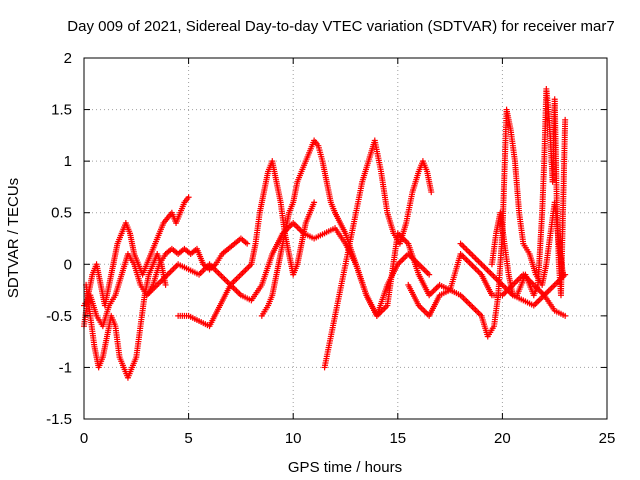 This screenshot has height=480, width=640. What do you see at coordinates (246, 244) in the screenshot?
I see `series-track-d` at bounding box center [246, 244].